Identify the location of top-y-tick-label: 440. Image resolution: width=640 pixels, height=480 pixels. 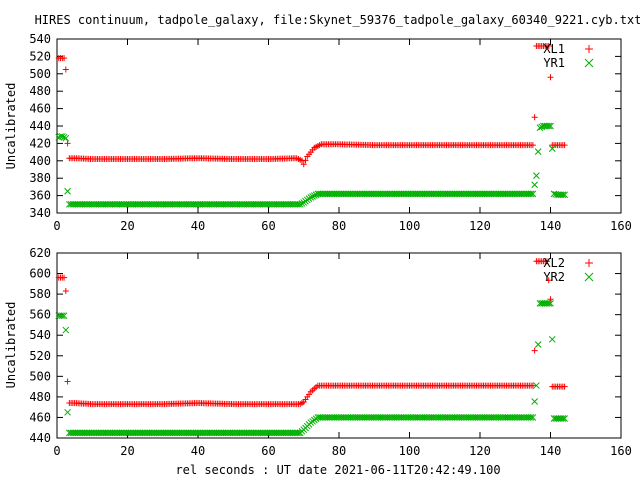
(40, 126).